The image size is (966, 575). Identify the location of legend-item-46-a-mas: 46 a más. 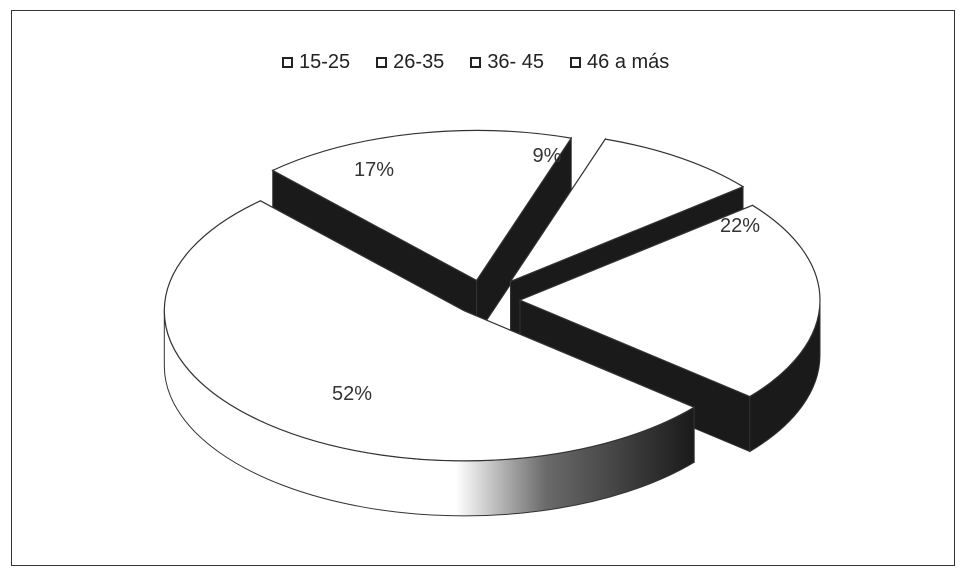
(619, 62).